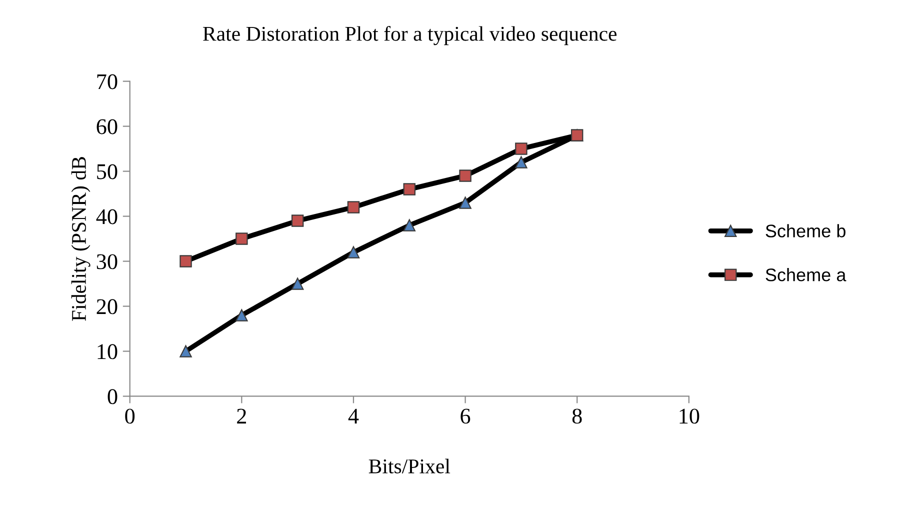  What do you see at coordinates (107, 172) in the screenshot?
I see `y-tick-label: 50` at bounding box center [107, 172].